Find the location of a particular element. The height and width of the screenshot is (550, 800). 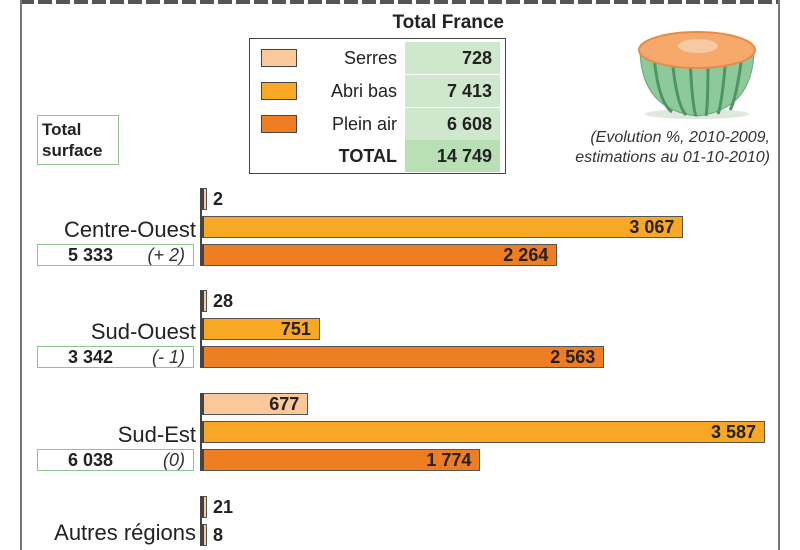

bar-label-autres-r-gions-0: 21 is located at coordinates (223, 507).